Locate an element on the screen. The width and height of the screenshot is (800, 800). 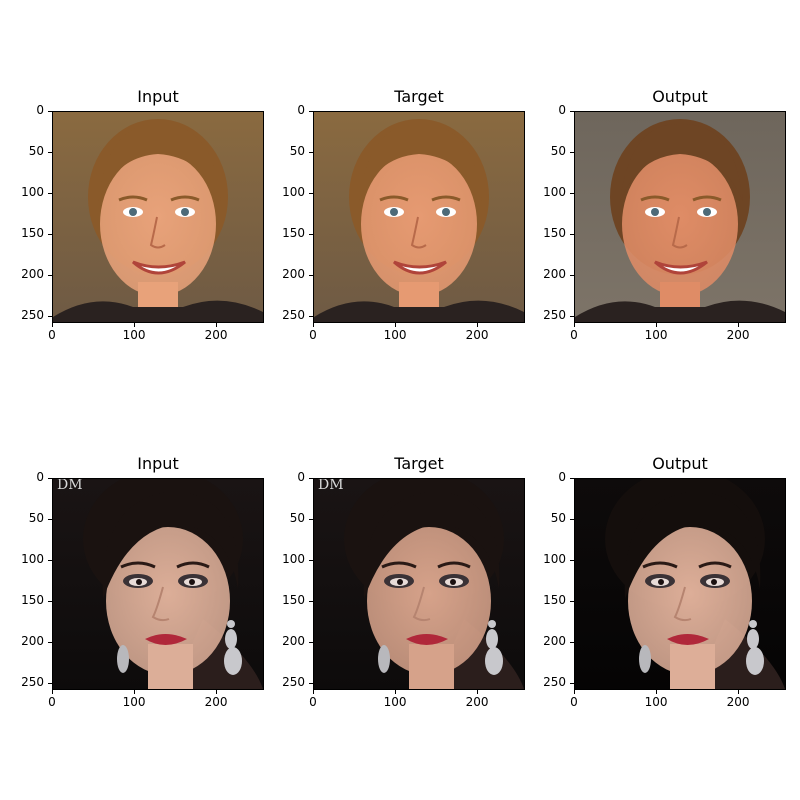
panel-title: Input is located at coordinates (158, 96).